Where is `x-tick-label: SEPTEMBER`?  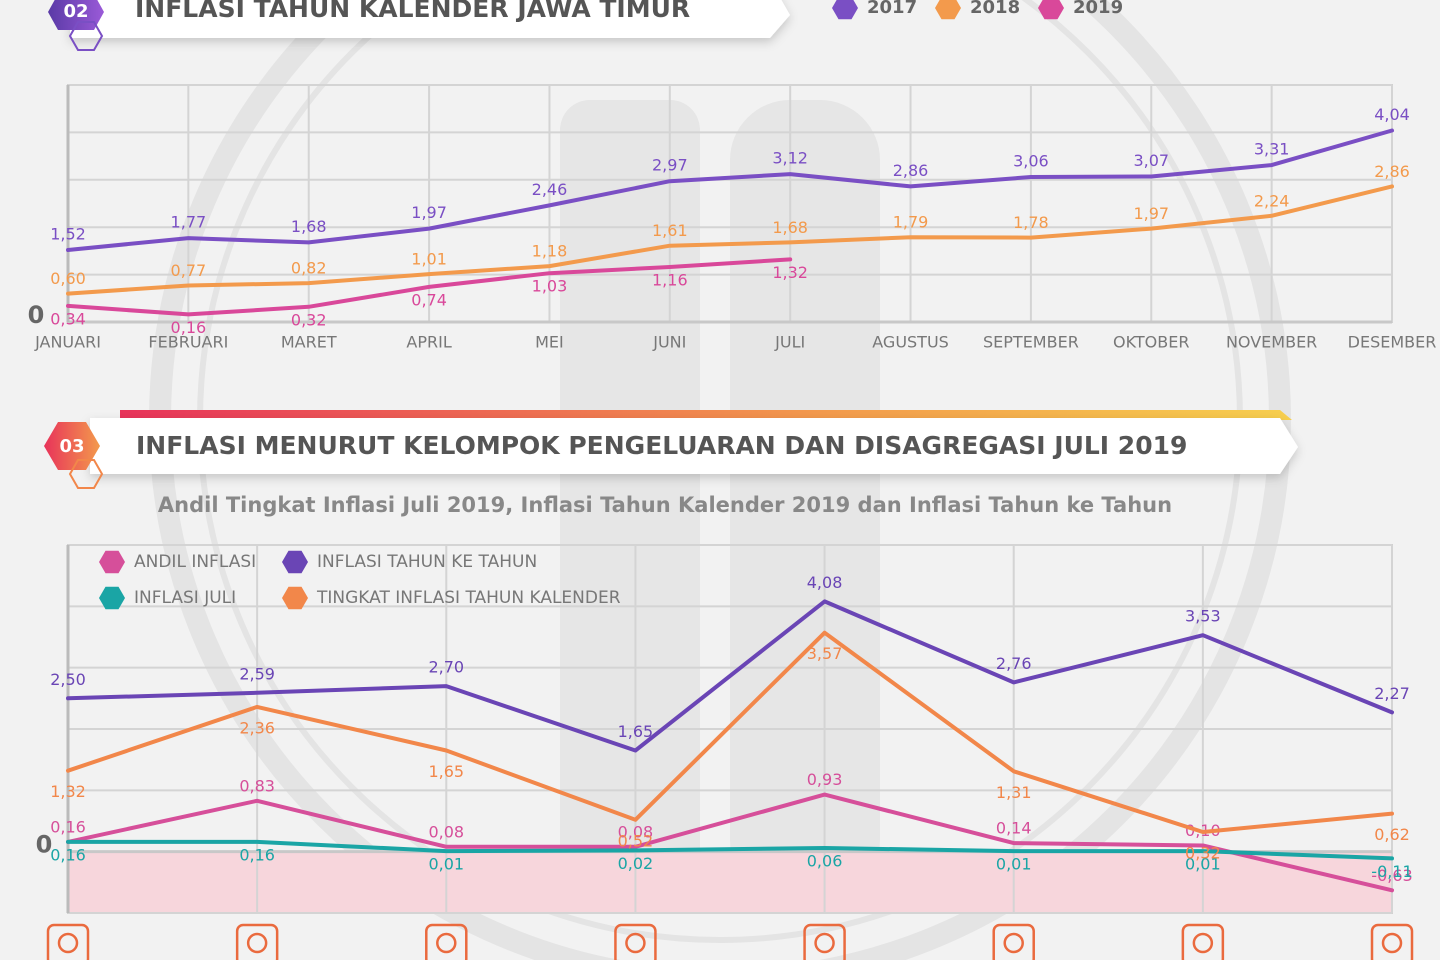 x-tick-label: SEPTEMBER is located at coordinates (1031, 342).